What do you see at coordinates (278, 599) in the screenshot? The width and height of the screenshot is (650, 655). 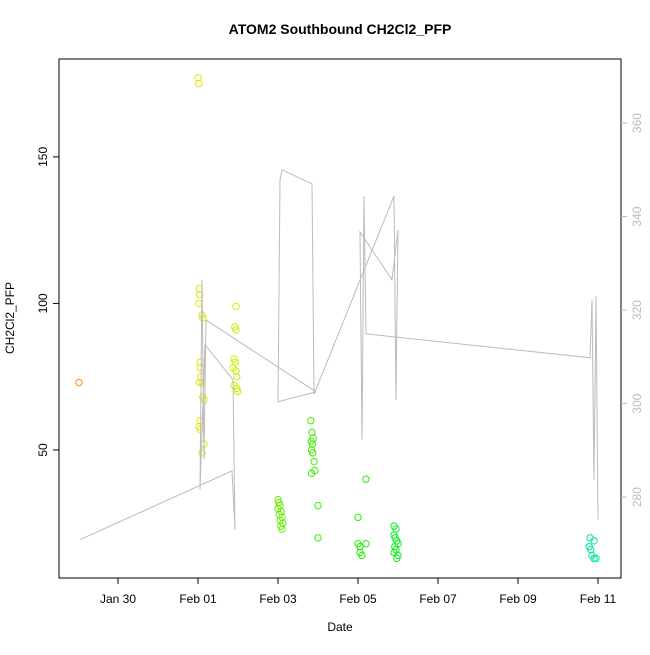 I see `x-tick-label: Feb 03` at bounding box center [278, 599].